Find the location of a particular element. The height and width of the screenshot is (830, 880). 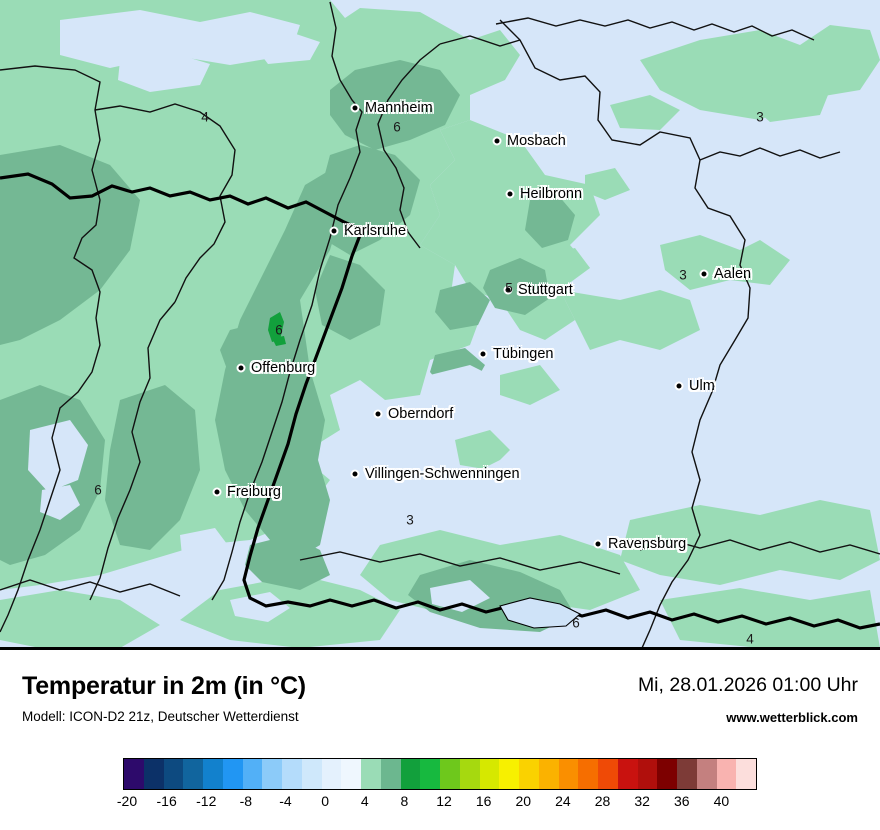

city-marker-heilbronn is located at coordinates (510, 194).